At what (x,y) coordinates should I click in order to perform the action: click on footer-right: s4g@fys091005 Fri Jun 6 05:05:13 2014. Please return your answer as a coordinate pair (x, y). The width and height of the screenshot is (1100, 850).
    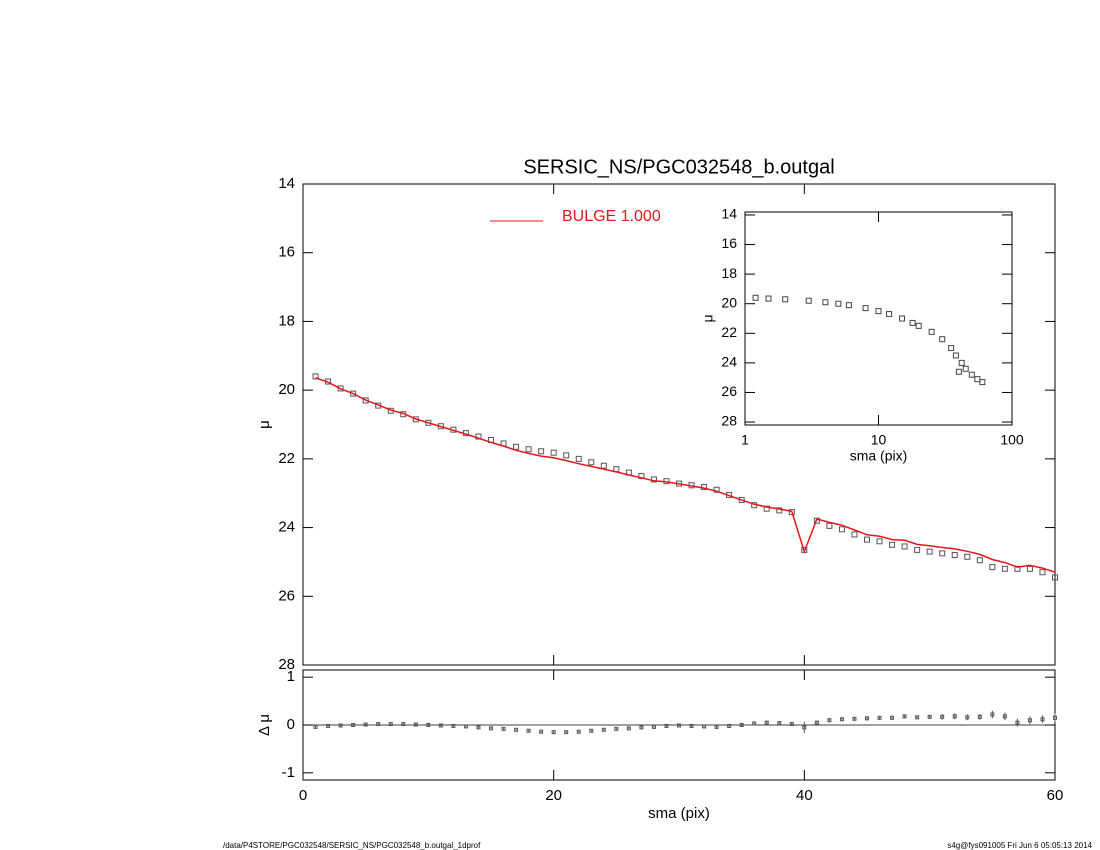
    Looking at the image, I should click on (1019, 845).